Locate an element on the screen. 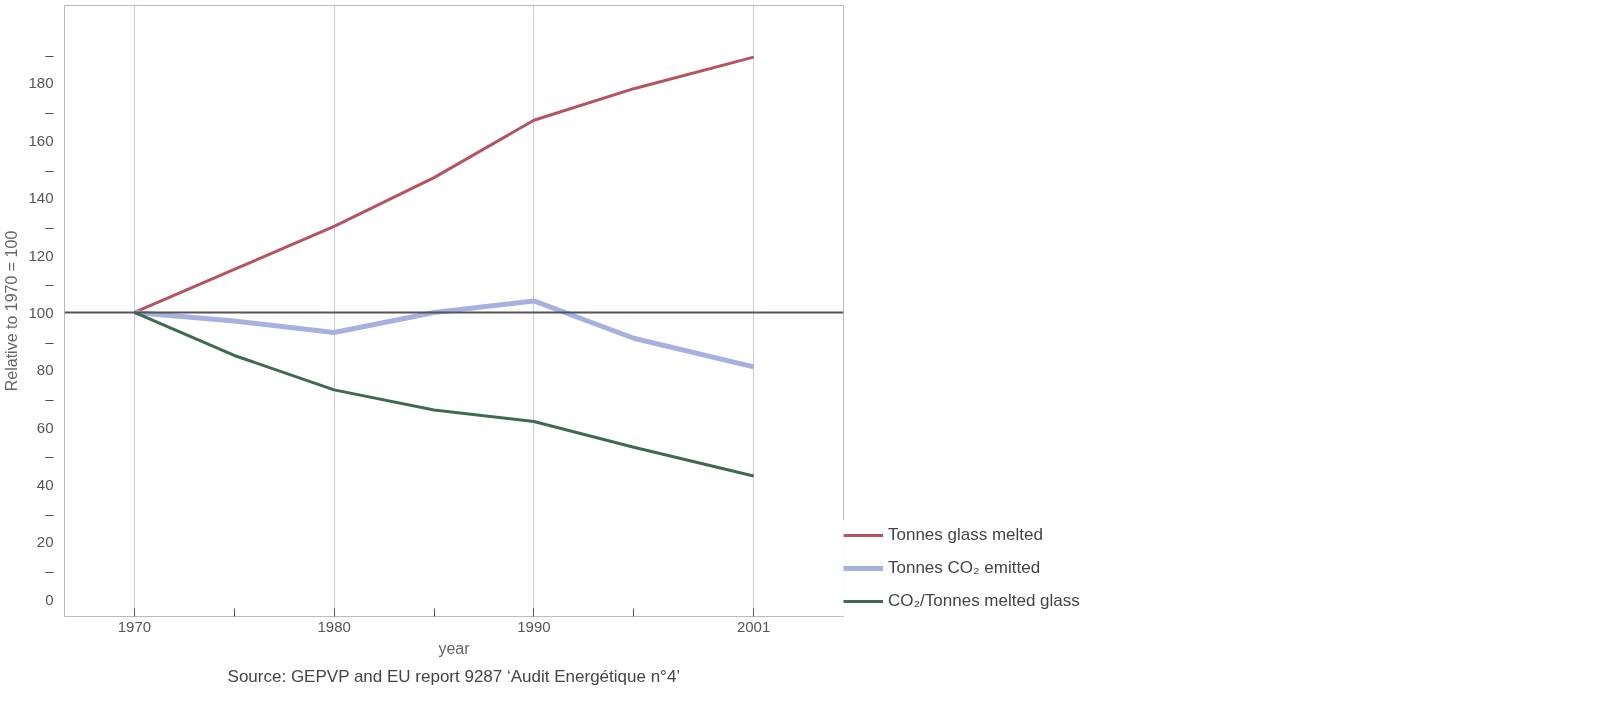  y-tick-label: 180 is located at coordinates (41, 83).